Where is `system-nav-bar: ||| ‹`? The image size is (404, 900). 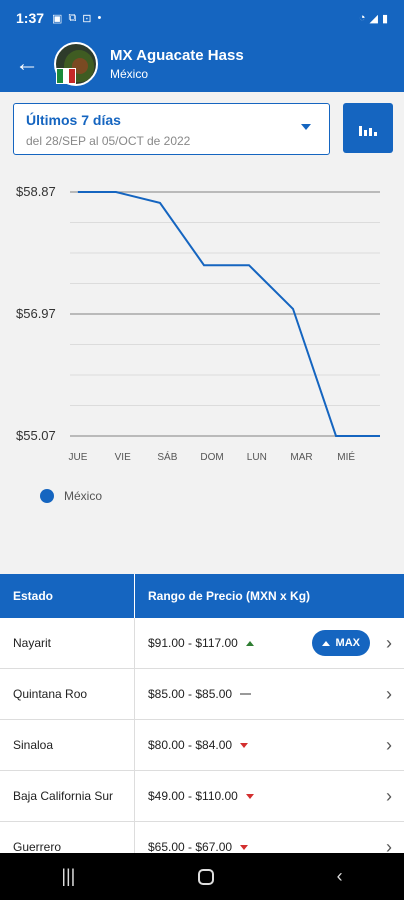
system-nav-bar: ||| ‹ is located at coordinates (202, 876).